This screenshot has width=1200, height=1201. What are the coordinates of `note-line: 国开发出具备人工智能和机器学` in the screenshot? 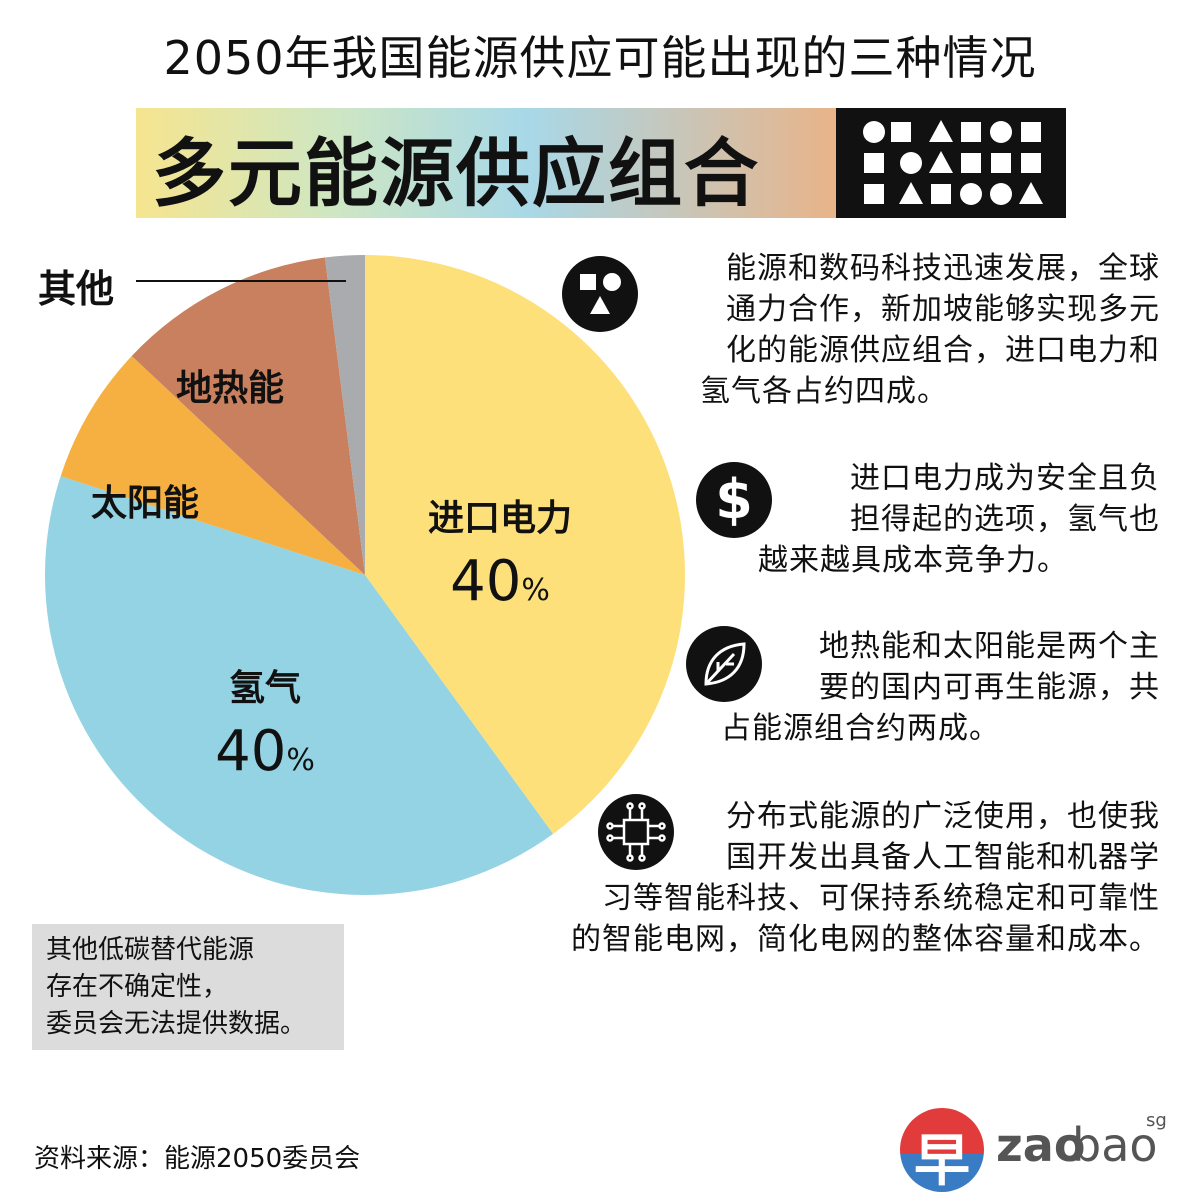 It's located at (943, 857).